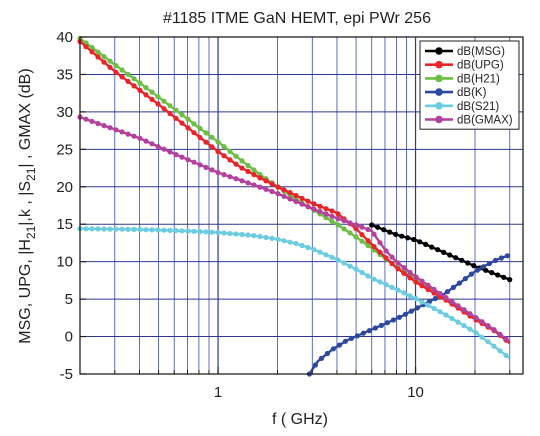 The width and height of the screenshot is (540, 436). What do you see at coordinates (25, 203) in the screenshot?
I see `y-label-part-2: |,k , |S` at bounding box center [25, 203].